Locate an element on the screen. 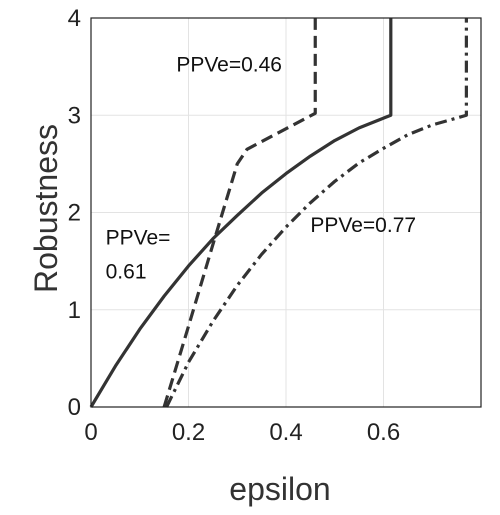 Image resolution: width=500 pixels, height=515 pixels. x-tick-label: 0.6 is located at coordinates (383, 432).